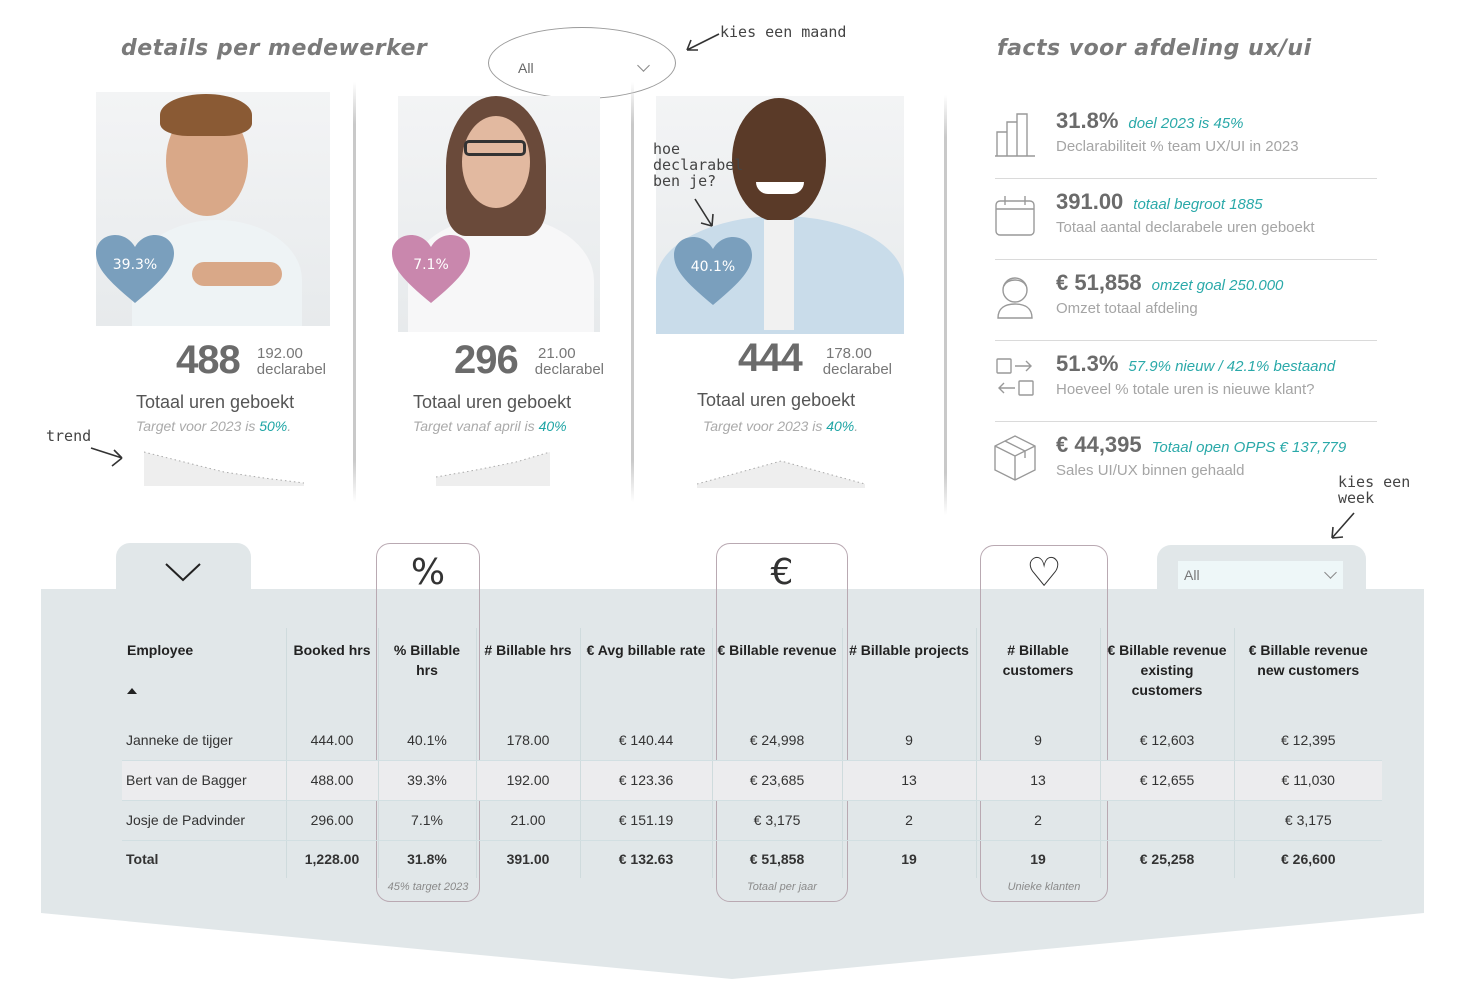 This screenshot has width=1458, height=991. Describe the element at coordinates (645, 674) in the screenshot. I see `column-header-avg-rate: € Avg billable rate` at that location.